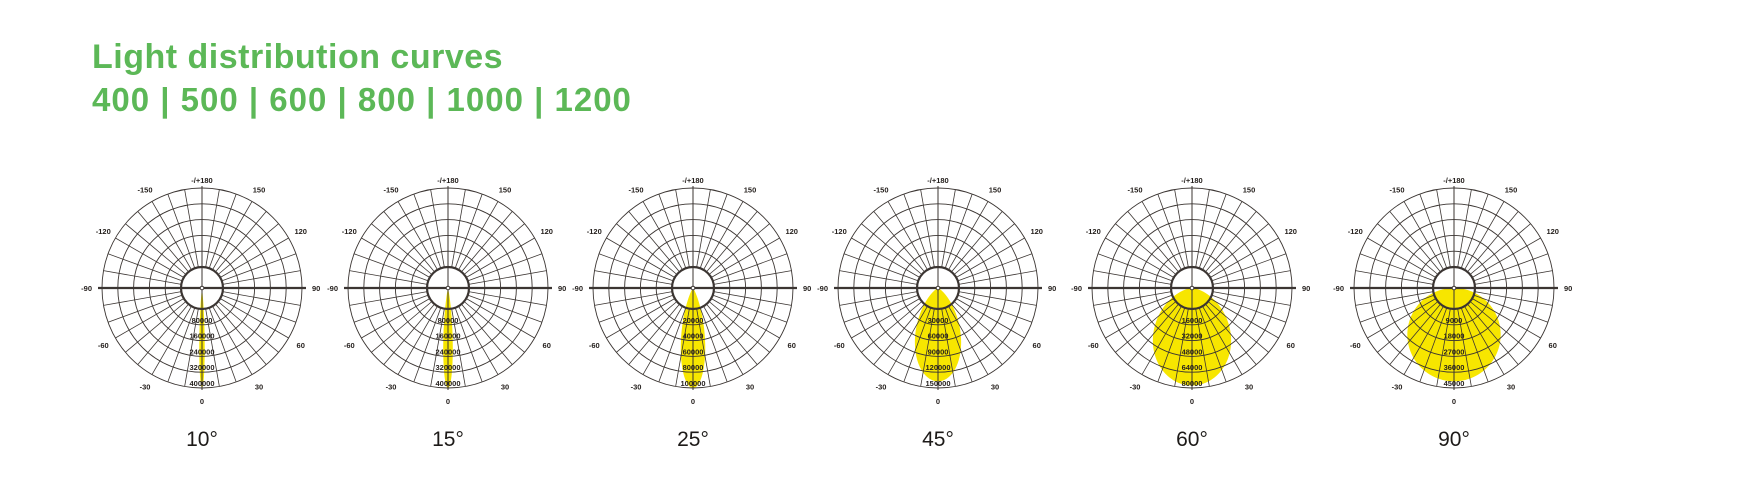 The width and height of the screenshot is (1738, 501). What do you see at coordinates (1134, 189) in the screenshot?
I see `angle-label: -150` at bounding box center [1134, 189].